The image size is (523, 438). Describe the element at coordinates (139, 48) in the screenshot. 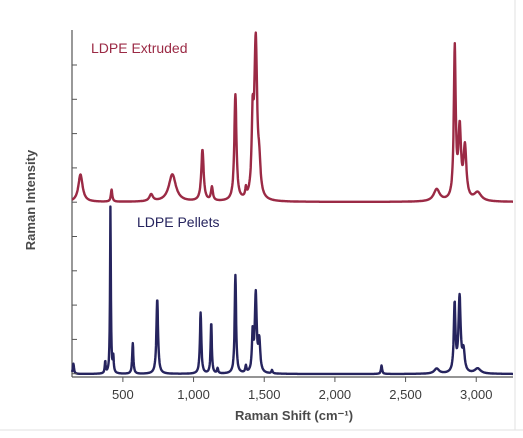

I see `series-label-ldpe-extruded: LDPE Extruded` at that location.